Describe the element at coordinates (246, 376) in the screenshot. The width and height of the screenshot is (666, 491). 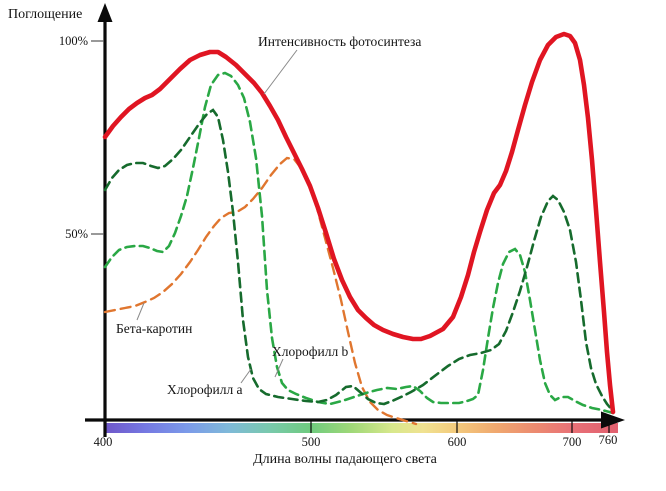
I see `leader-chlorophyll-a` at that location.